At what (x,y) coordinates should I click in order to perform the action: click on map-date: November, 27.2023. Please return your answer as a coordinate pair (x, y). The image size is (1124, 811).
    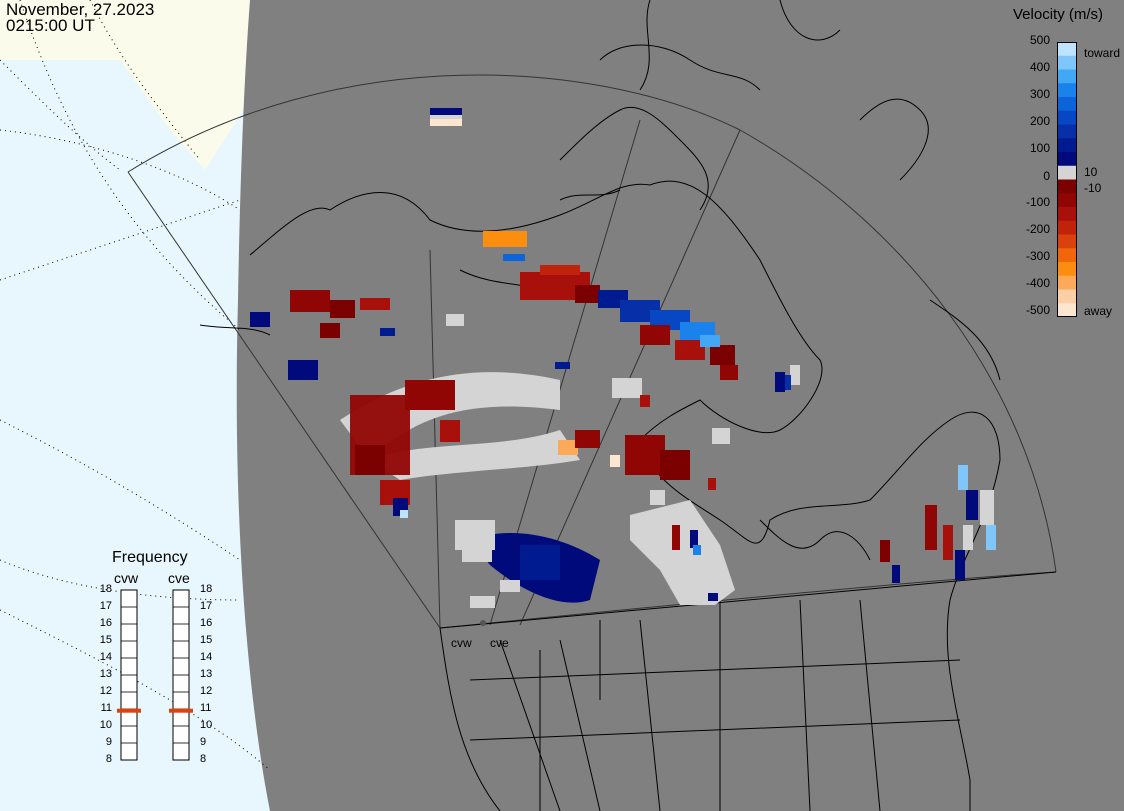
    Looking at the image, I should click on (80, 9).